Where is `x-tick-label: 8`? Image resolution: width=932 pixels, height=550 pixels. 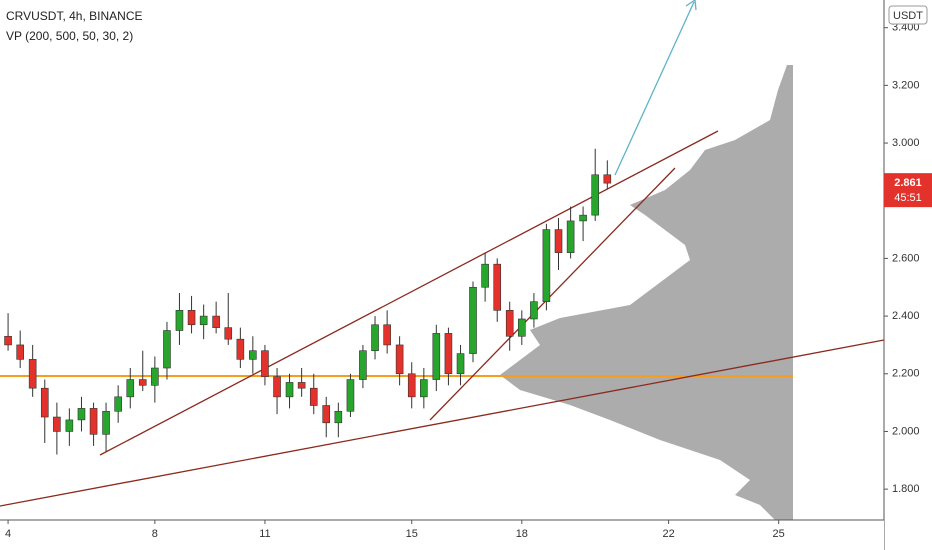 x-tick-label: 8 is located at coordinates (155, 534).